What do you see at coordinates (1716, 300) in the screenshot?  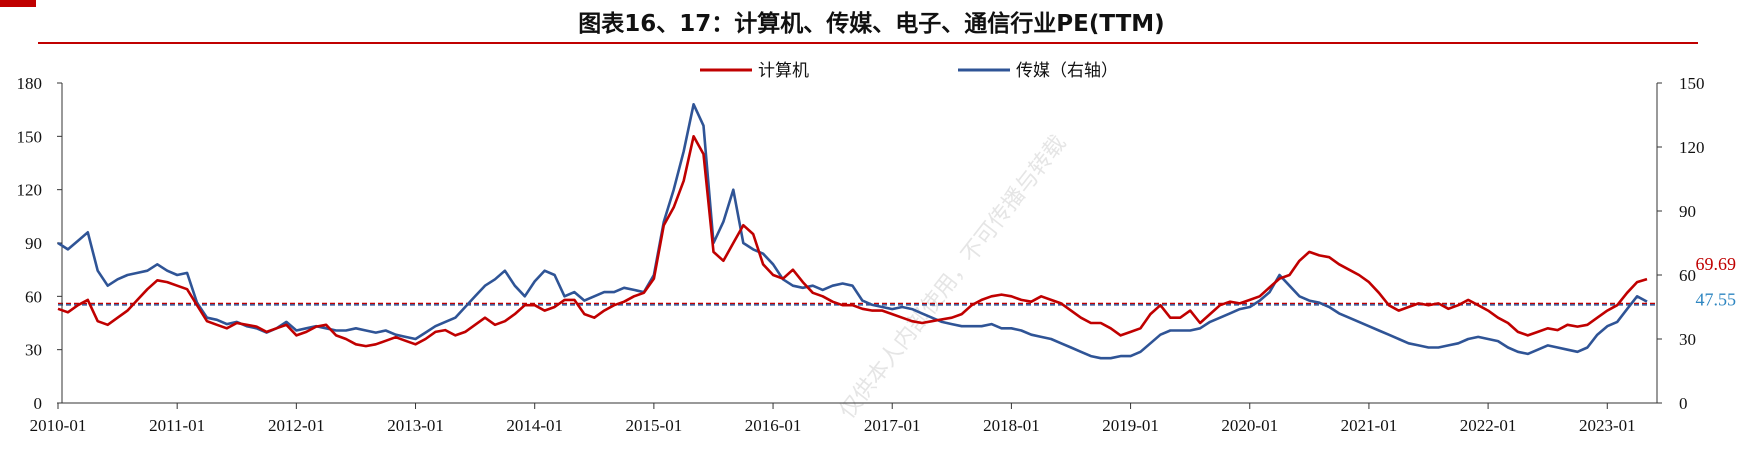 I see `end-label-media: 47.55` at bounding box center [1716, 300].